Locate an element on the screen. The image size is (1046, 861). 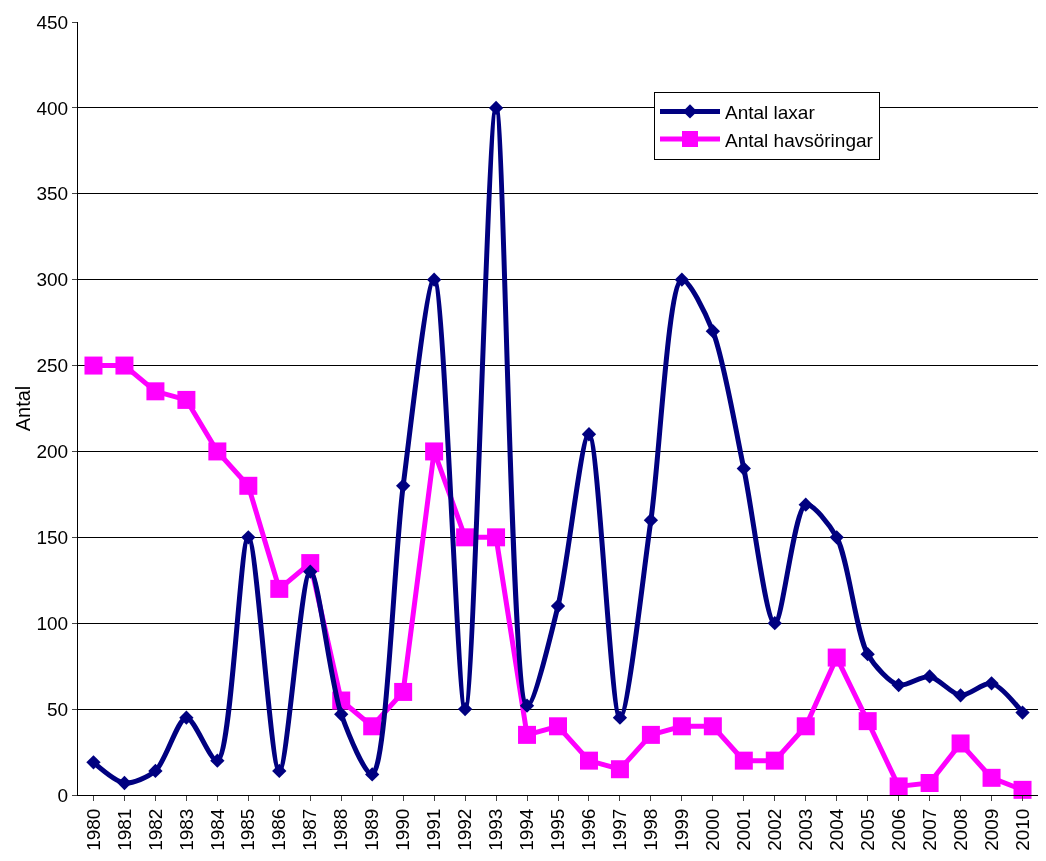
x-tick-label: 2004 is located at coordinates (836, 829).